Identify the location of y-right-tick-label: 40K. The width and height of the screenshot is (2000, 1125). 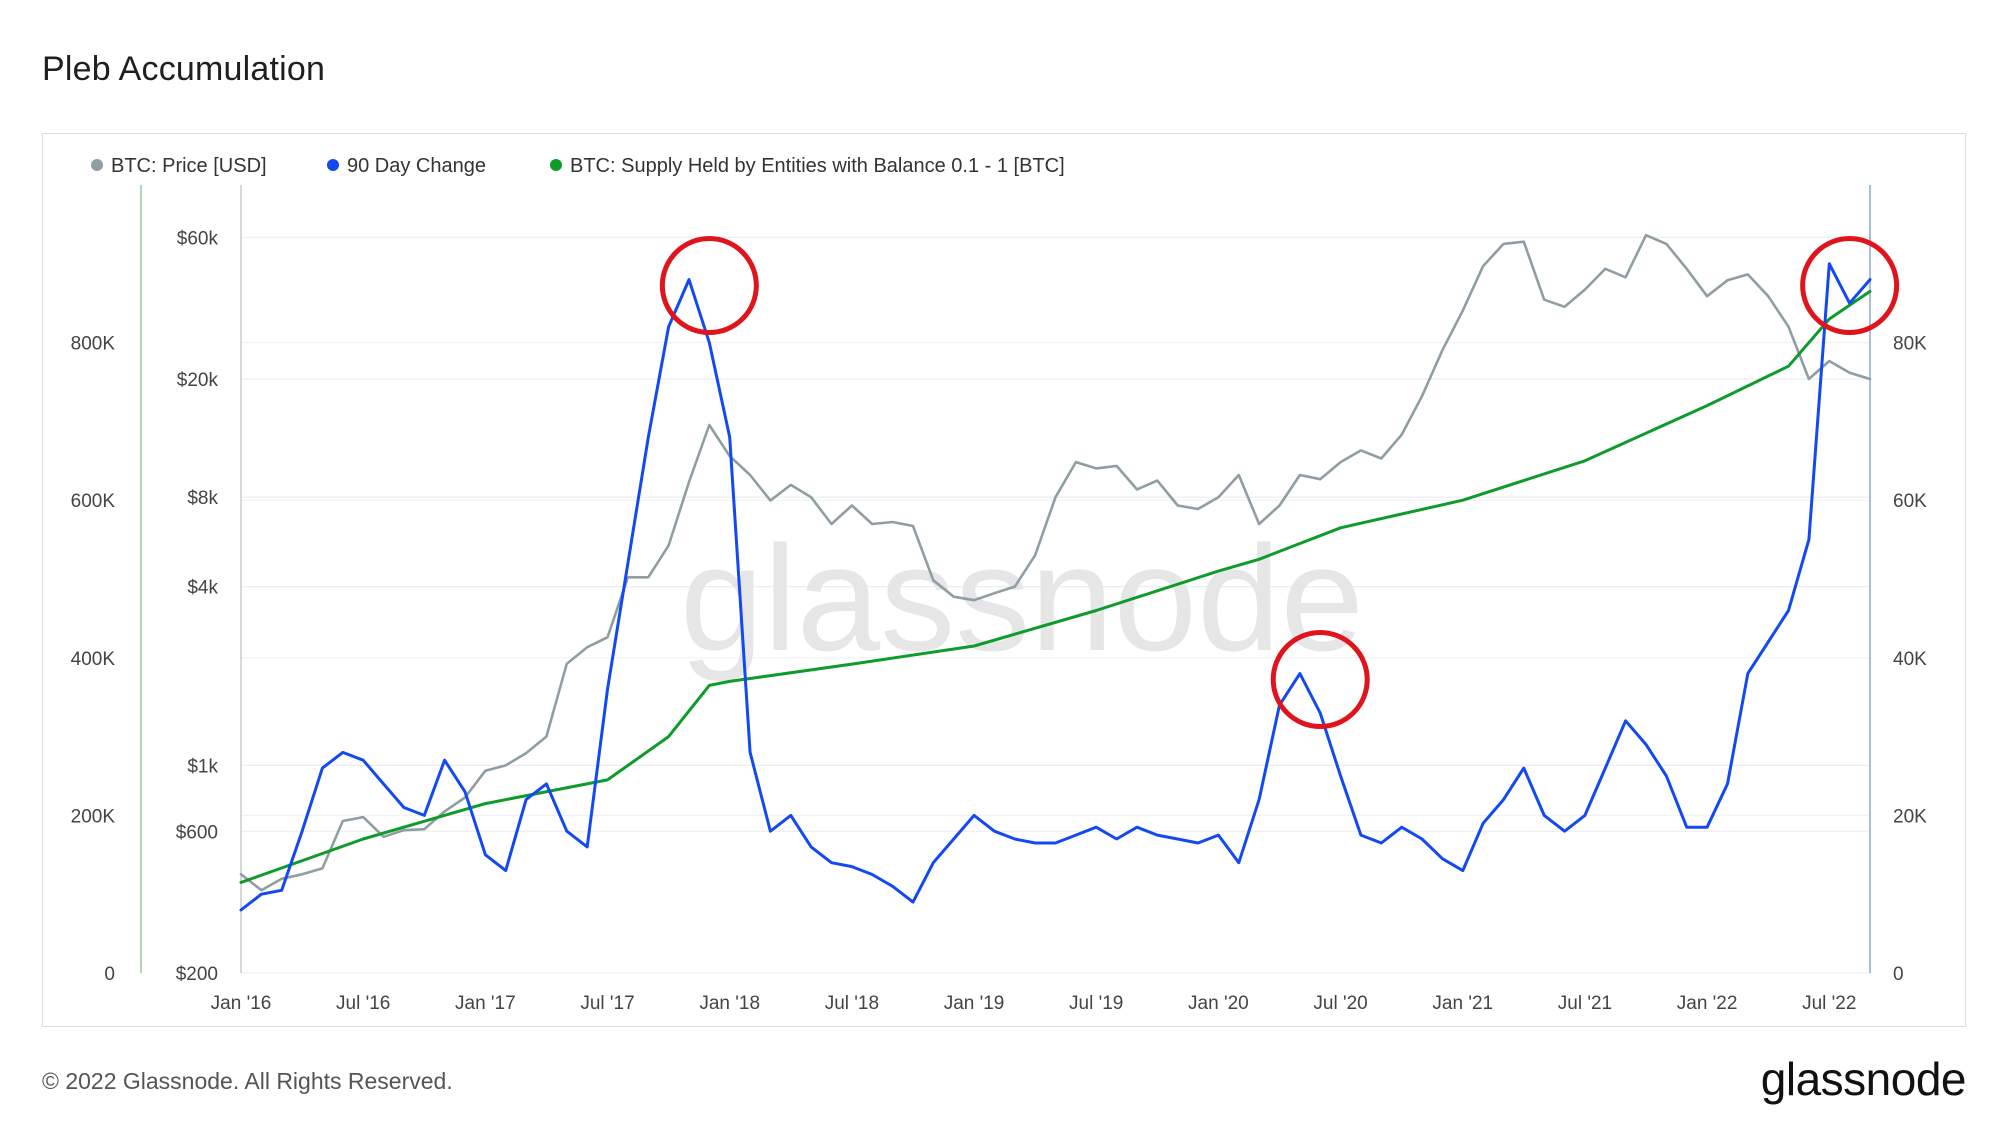
(1910, 659).